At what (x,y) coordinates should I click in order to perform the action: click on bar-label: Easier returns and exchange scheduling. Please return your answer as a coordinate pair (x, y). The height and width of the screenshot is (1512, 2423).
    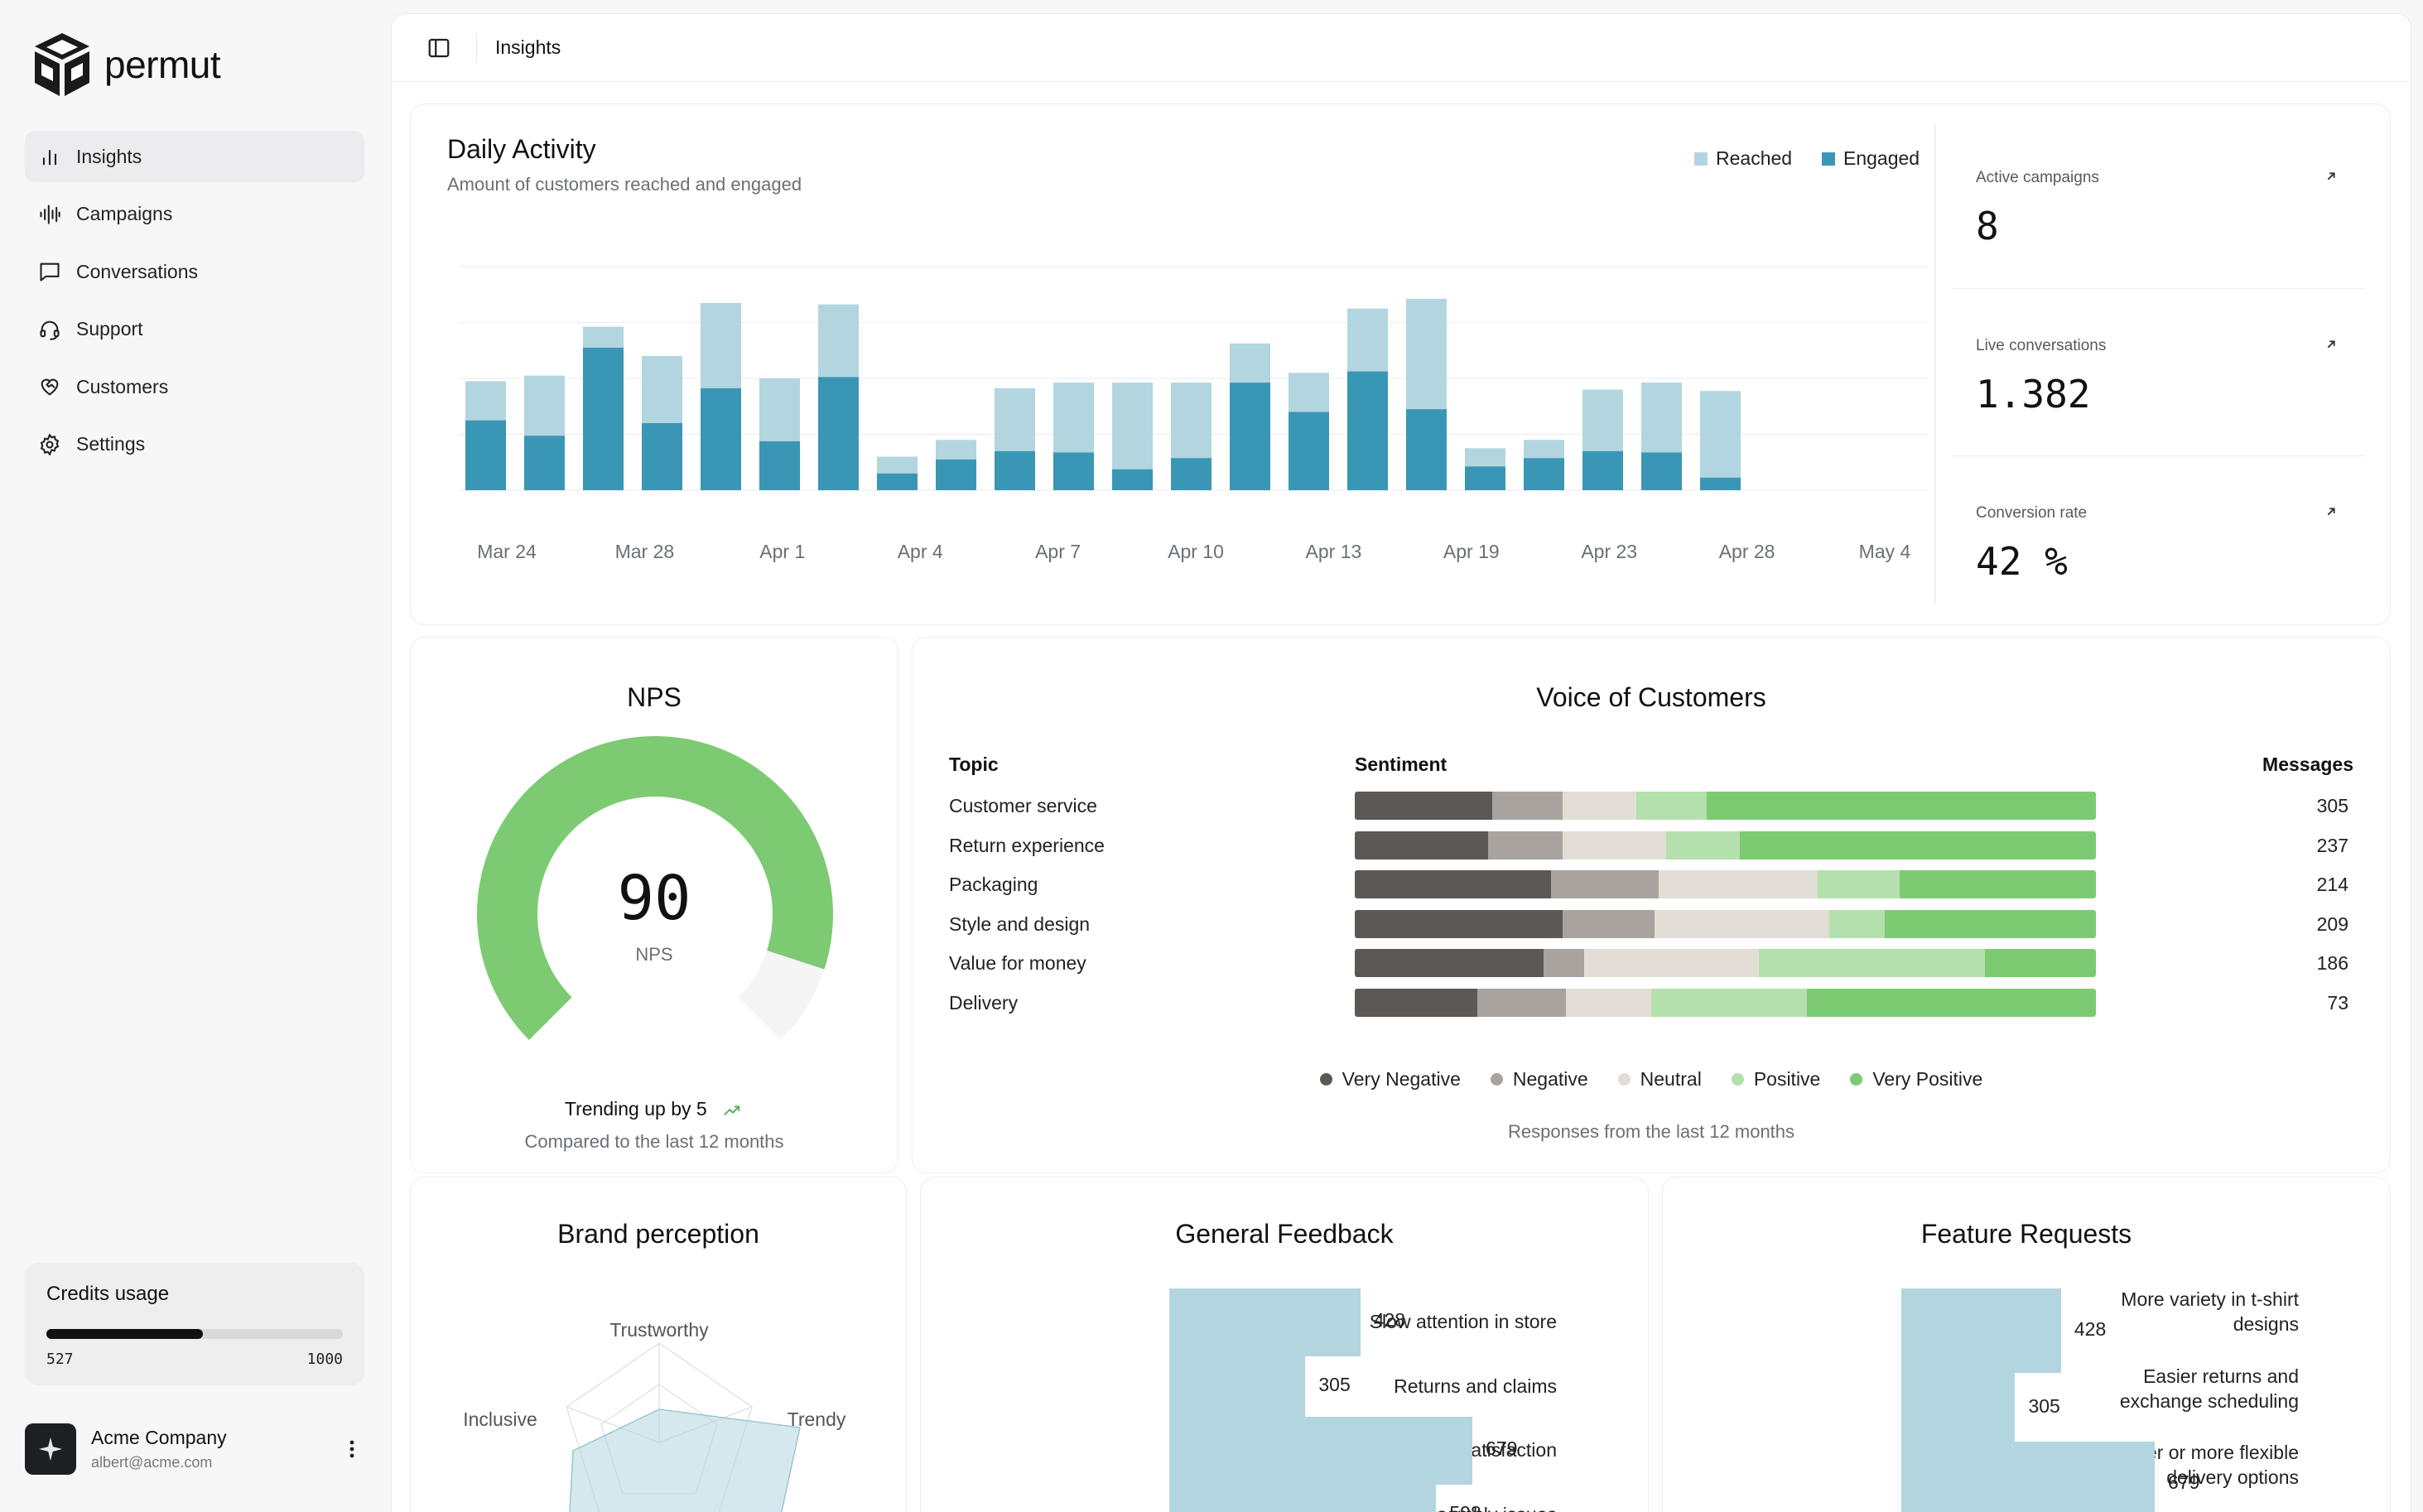
    Looking at the image, I should click on (2209, 1389).